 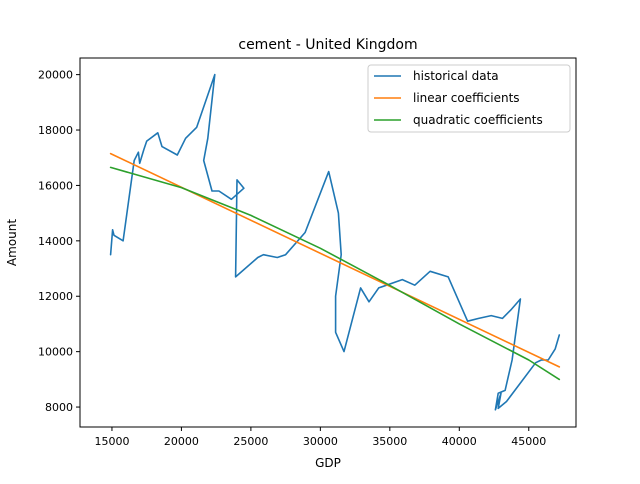 I want to click on x-tick-label: 25000, so click(x=250, y=441).